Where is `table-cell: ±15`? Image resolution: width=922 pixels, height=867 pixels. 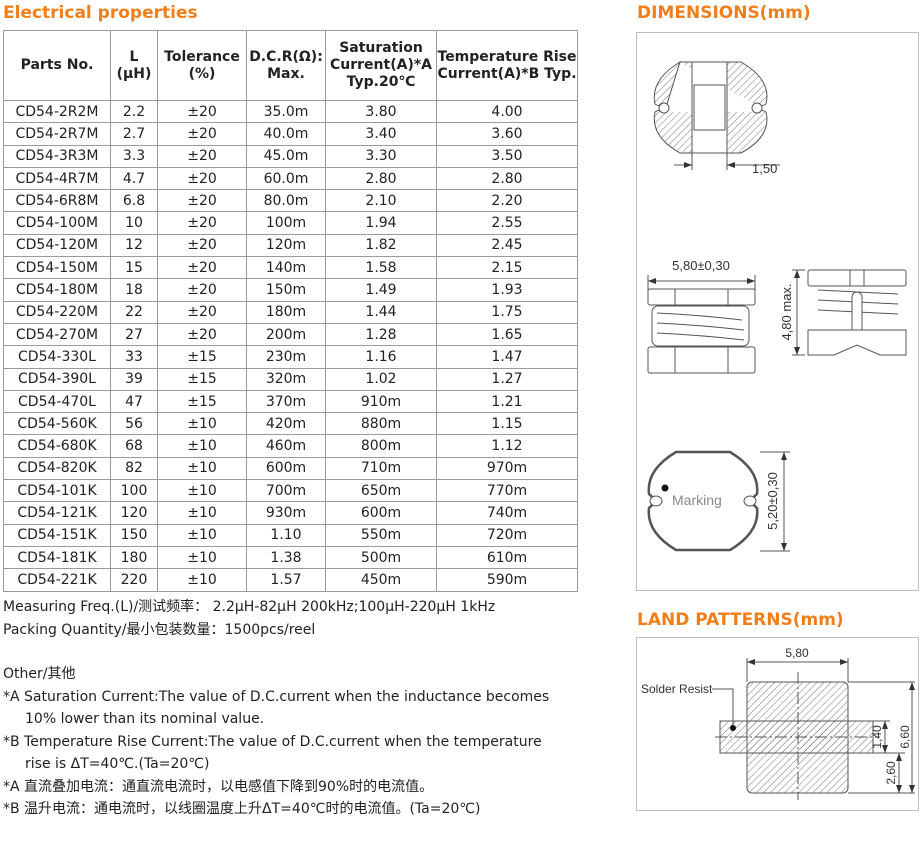
table-cell: ±15 is located at coordinates (202, 379).